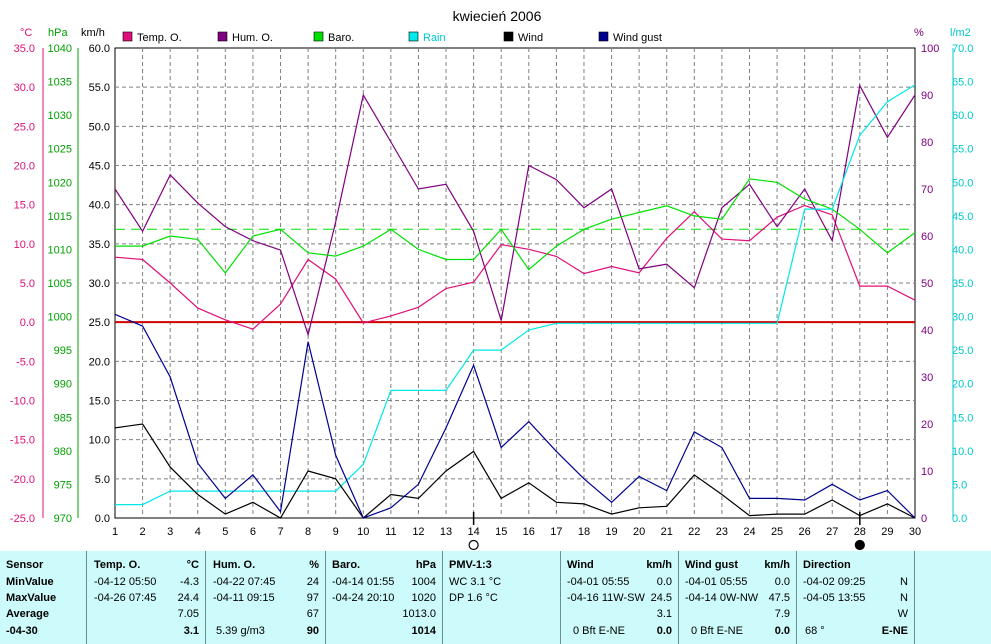 This screenshot has width=991, height=644. What do you see at coordinates (712, 565) in the screenshot?
I see `gust-header: Wind gust` at bounding box center [712, 565].